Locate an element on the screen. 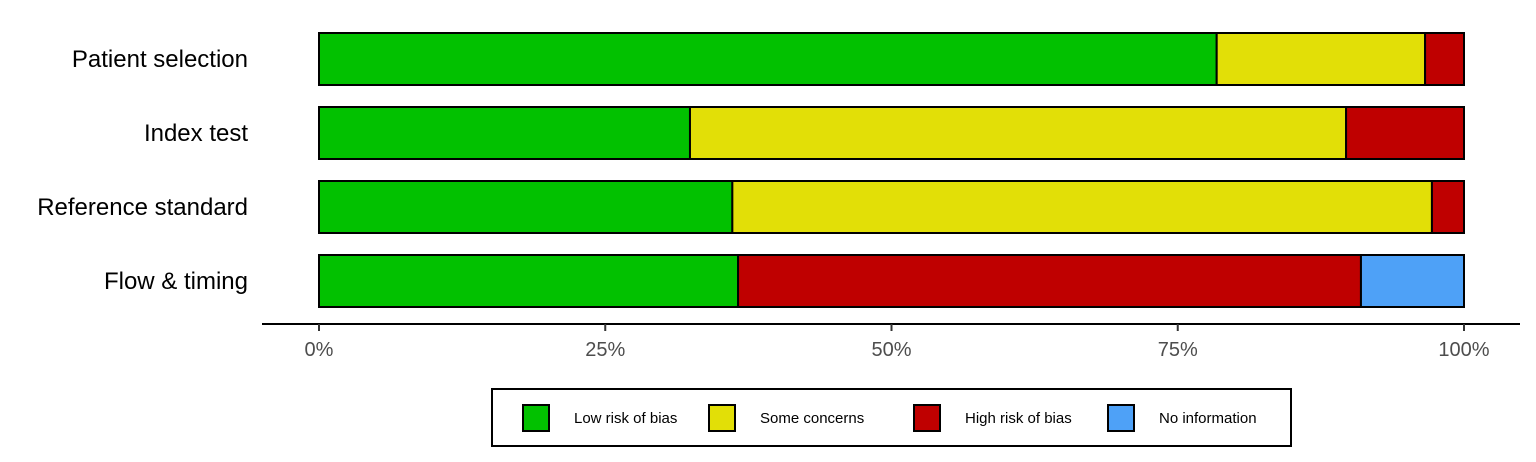 The height and width of the screenshot is (462, 1536). bar-flow-timing-no-information is located at coordinates (1412, 281).